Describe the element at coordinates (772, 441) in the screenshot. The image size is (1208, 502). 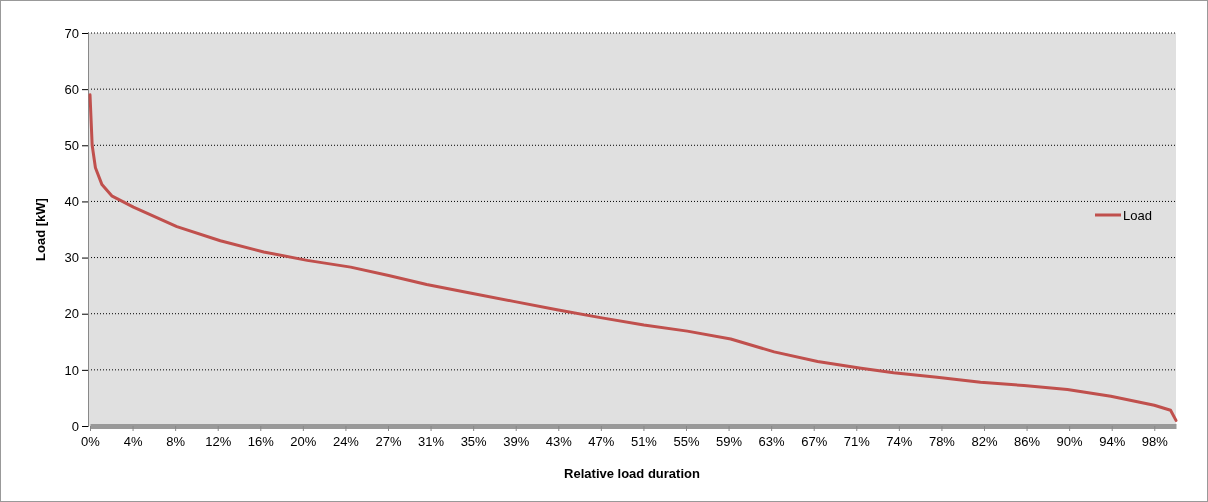
I see `x-tick-label: 63%` at that location.